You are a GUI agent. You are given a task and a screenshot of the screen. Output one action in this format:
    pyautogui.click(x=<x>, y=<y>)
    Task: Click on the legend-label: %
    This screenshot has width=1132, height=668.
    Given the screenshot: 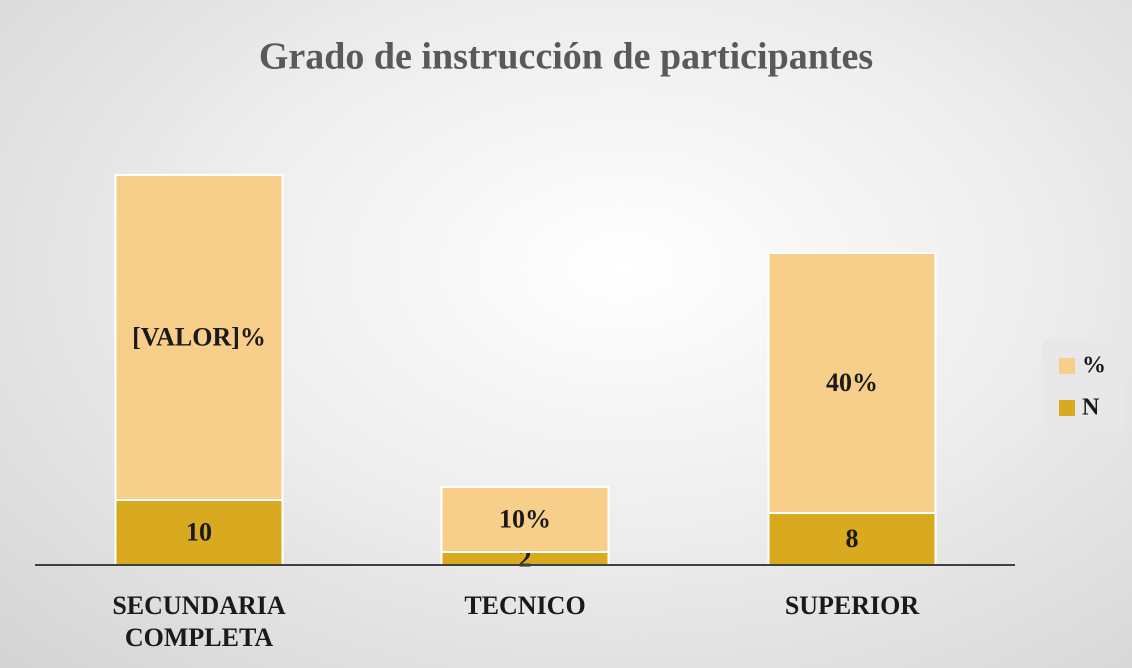 What is the action you would take?
    pyautogui.click(x=1094, y=366)
    